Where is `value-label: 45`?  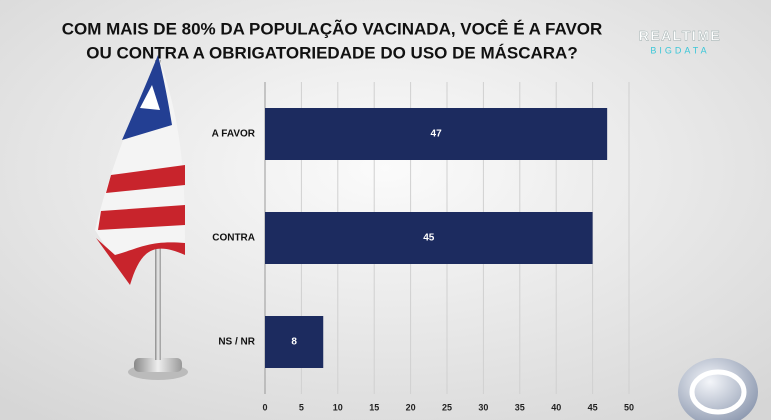
value-label: 45 is located at coordinates (429, 238).